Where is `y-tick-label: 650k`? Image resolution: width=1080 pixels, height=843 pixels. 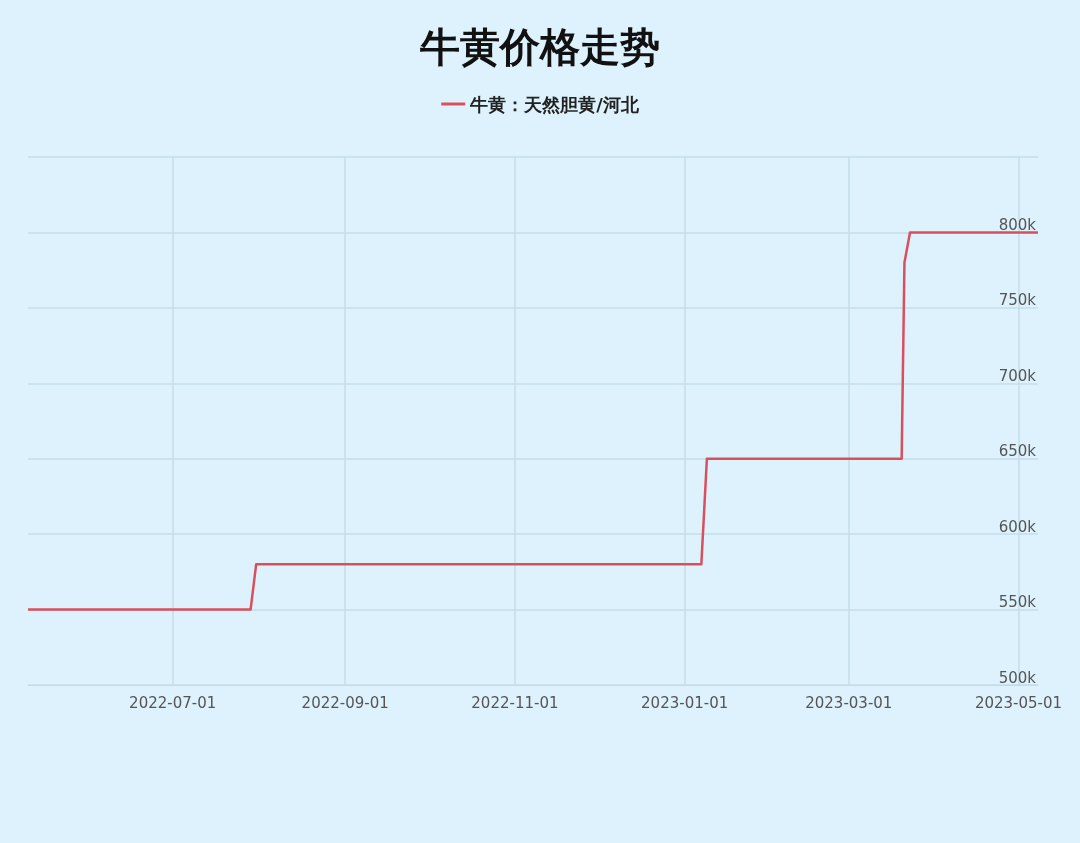 y-tick-label: 650k is located at coordinates (1017, 451).